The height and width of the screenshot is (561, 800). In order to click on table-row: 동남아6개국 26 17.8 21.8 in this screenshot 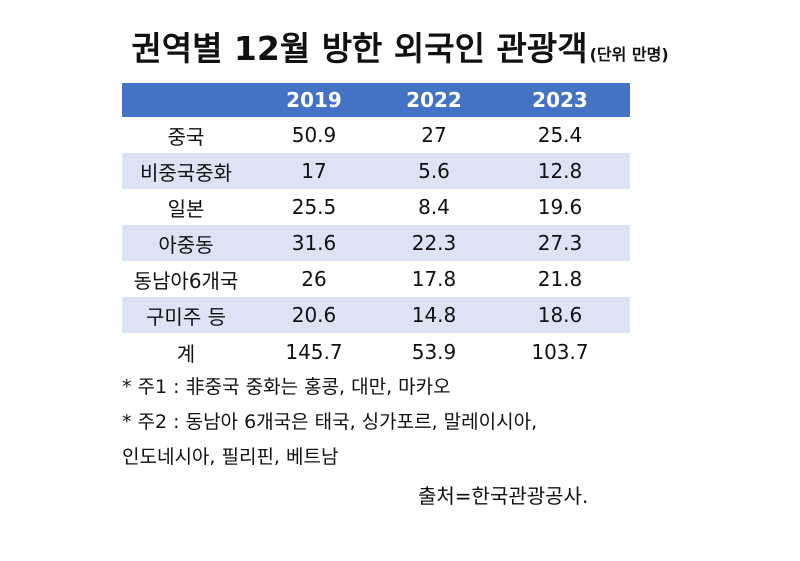, I will do `click(376, 279)`.